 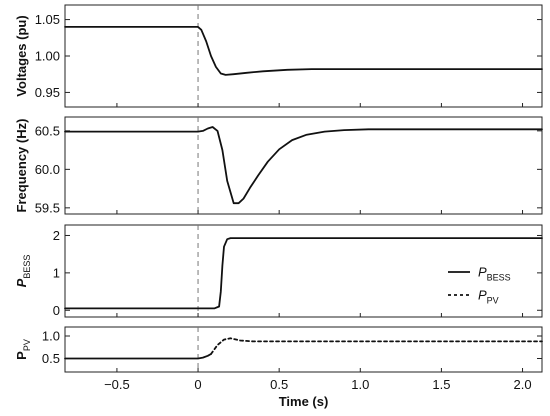 I want to click on y-tick-label: 1, so click(x=56, y=272).